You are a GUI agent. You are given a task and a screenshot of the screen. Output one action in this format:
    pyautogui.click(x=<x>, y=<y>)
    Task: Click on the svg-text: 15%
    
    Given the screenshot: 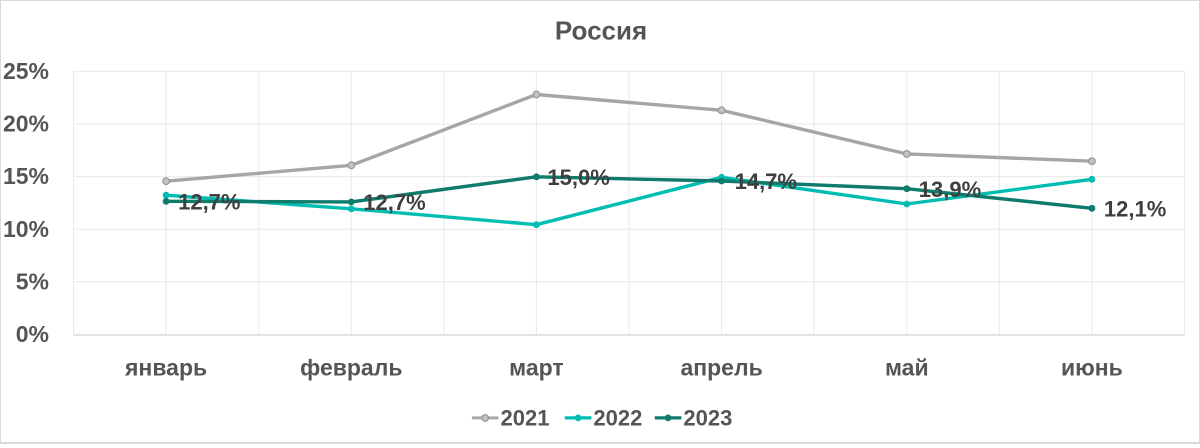 What is the action you would take?
    pyautogui.click(x=26, y=176)
    